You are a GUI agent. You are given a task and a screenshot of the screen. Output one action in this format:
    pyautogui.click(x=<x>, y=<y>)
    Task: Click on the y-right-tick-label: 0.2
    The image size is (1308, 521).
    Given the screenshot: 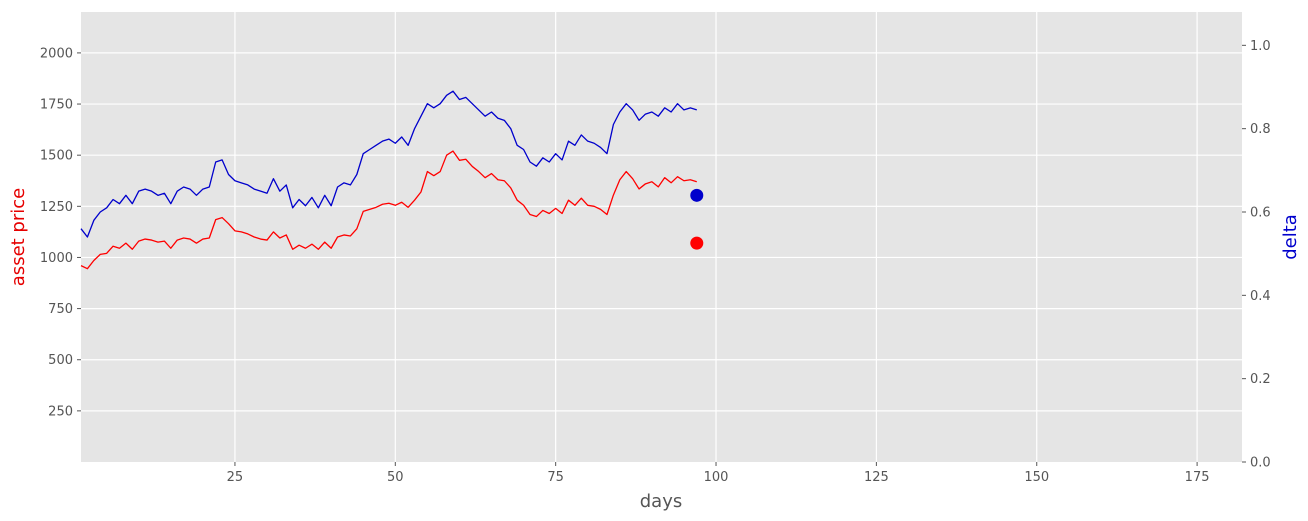 What is the action you would take?
    pyautogui.click(x=1260, y=379)
    